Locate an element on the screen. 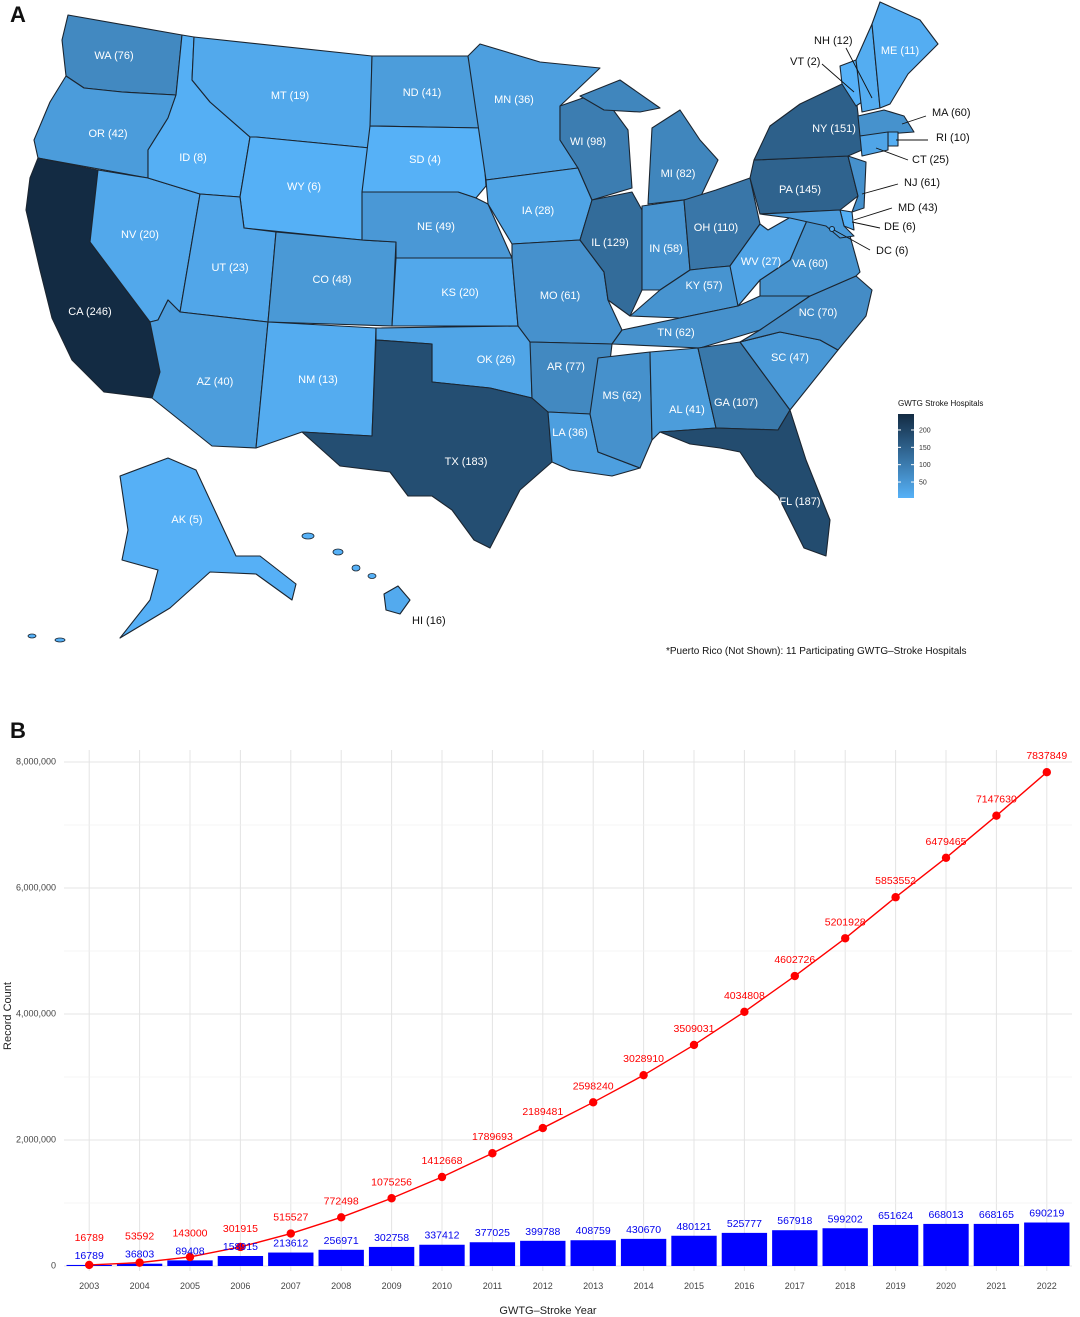 The image size is (1080, 1317). state-label-sc: SC (47) is located at coordinates (790, 358).